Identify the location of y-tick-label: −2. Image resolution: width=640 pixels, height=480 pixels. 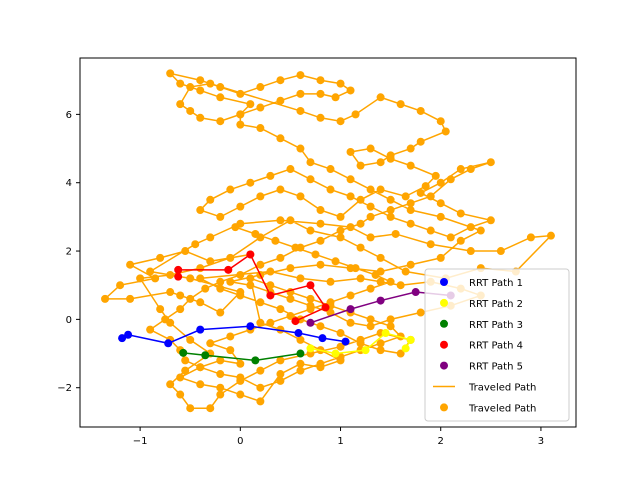
(64, 388).